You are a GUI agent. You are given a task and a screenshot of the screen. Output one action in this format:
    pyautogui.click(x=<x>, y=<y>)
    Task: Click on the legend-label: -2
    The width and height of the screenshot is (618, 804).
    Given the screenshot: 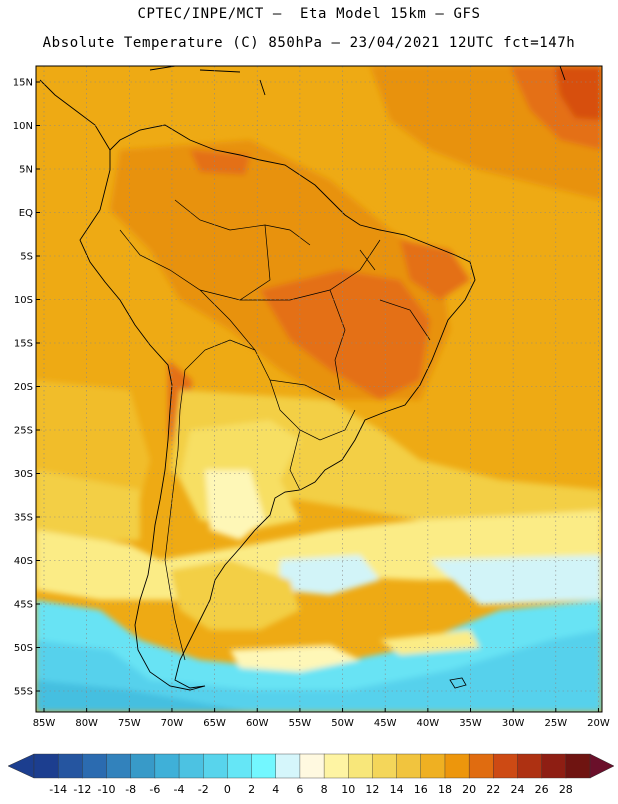 What is the action you would take?
    pyautogui.click(x=203, y=789)
    